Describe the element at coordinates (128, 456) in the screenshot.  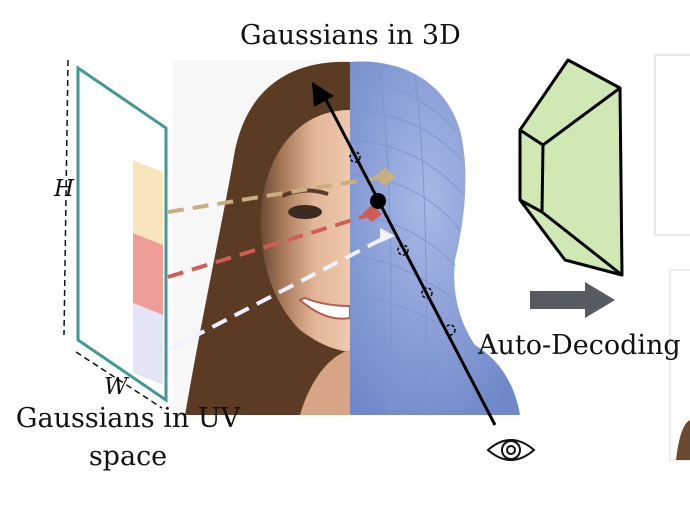
I see `title-uv-line2: space` at that location.